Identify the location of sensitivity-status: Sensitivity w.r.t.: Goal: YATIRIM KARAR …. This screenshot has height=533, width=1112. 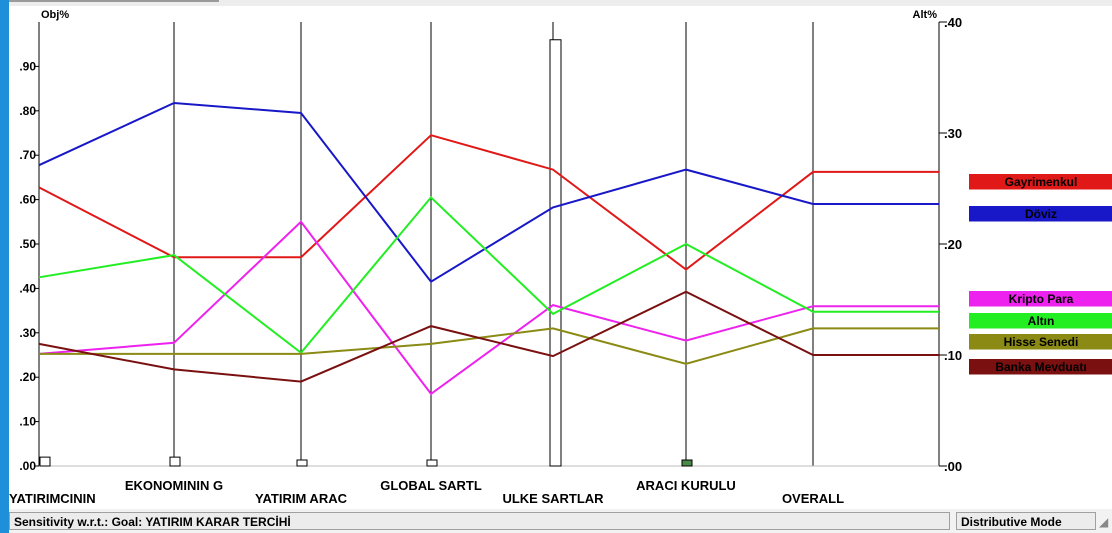
(479, 521).